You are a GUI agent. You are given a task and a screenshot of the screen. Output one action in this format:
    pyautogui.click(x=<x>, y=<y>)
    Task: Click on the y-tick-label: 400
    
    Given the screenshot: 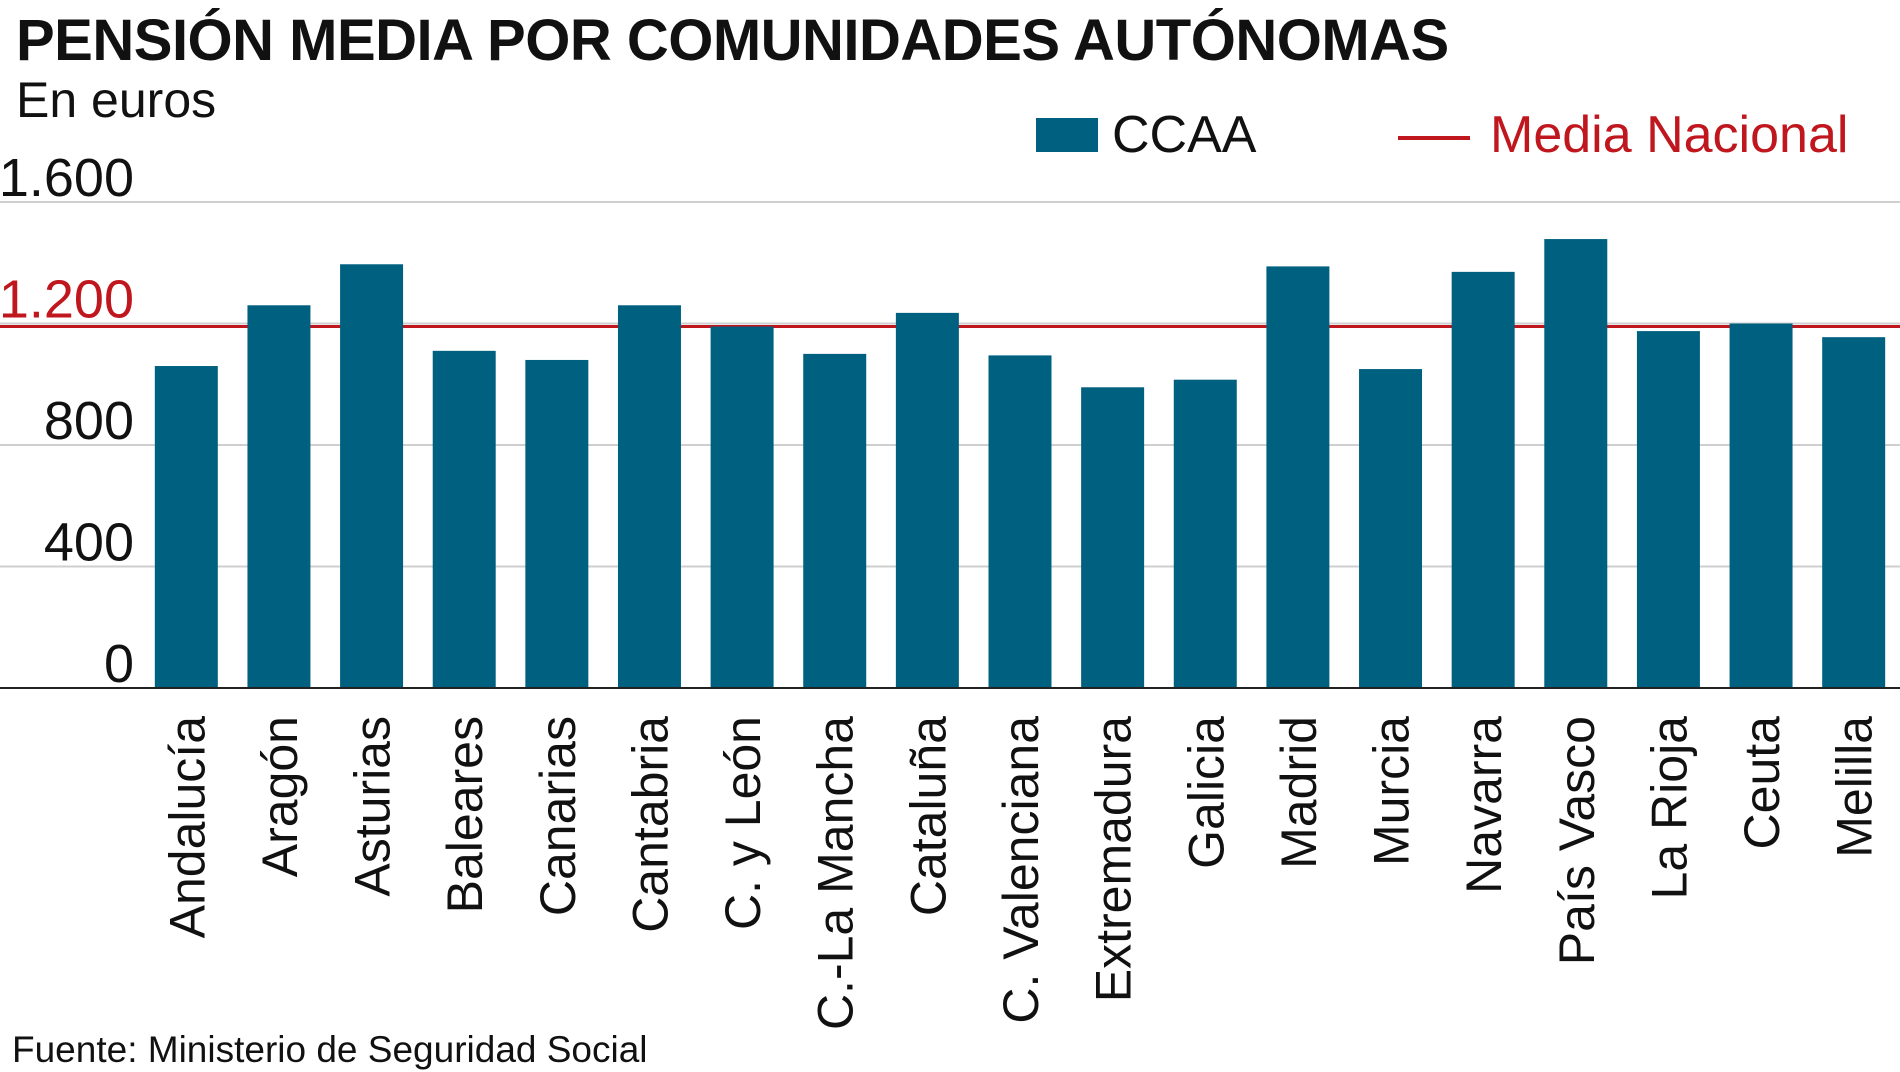 What is the action you would take?
    pyautogui.click(x=89, y=543)
    